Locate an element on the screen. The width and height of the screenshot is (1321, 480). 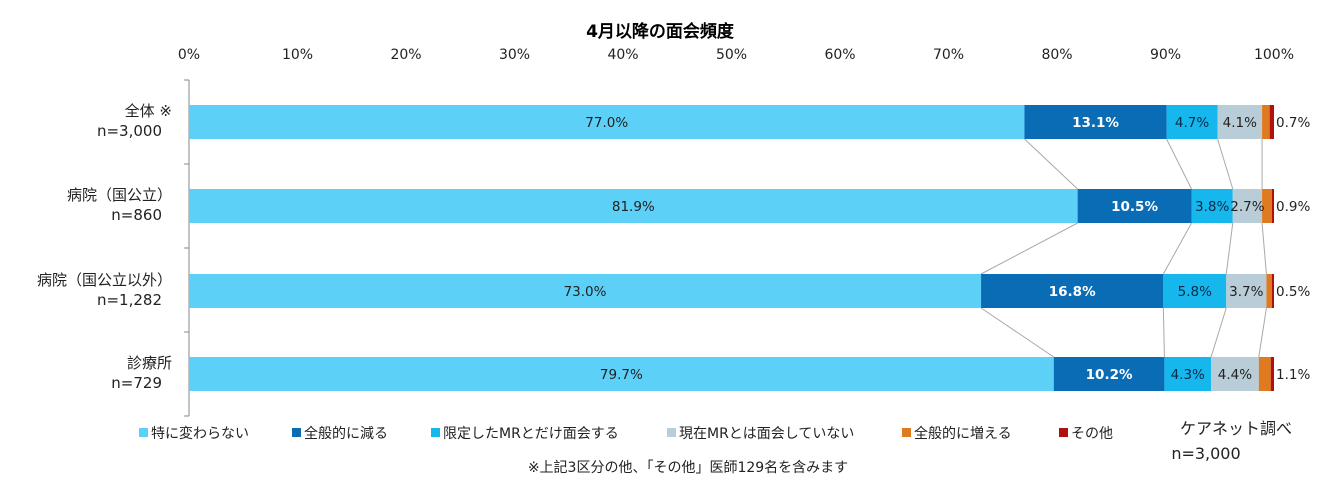
x-tick-label: 0% is located at coordinates (189, 55).